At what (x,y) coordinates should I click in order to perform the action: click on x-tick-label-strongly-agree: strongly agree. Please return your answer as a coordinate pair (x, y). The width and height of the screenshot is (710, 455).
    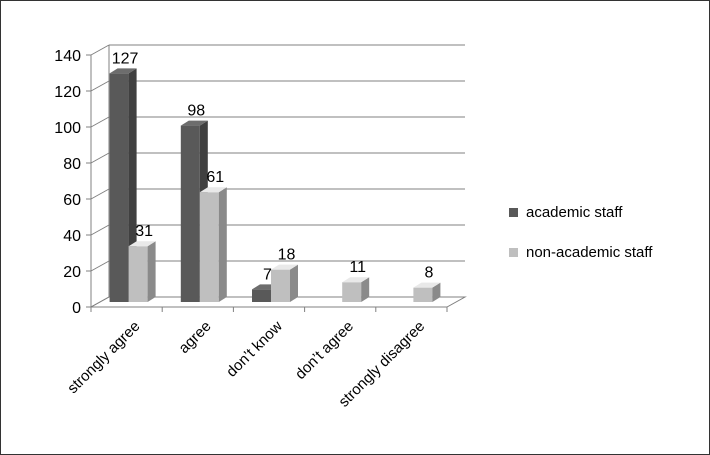
    Looking at the image, I should click on (103, 357).